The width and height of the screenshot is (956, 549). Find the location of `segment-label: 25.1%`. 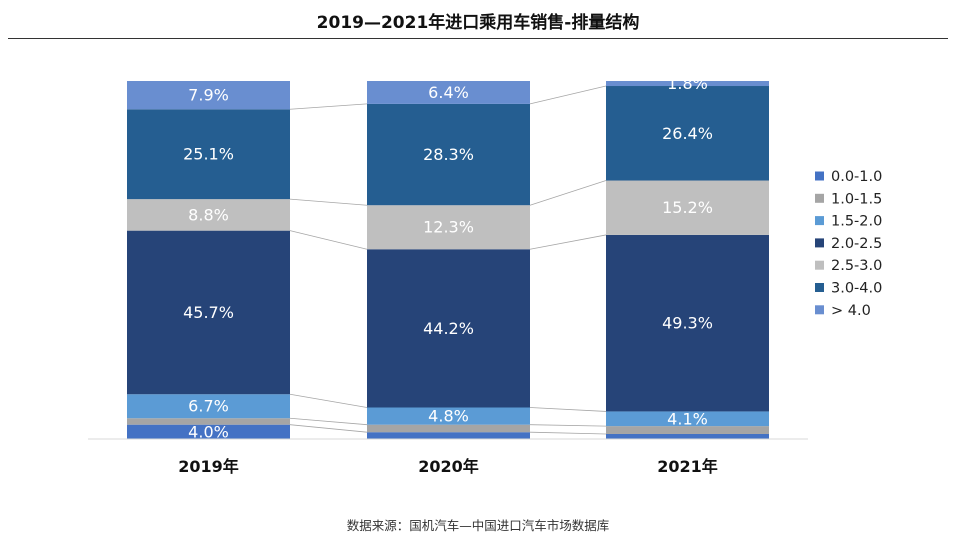

segment-label: 25.1% is located at coordinates (208, 154).